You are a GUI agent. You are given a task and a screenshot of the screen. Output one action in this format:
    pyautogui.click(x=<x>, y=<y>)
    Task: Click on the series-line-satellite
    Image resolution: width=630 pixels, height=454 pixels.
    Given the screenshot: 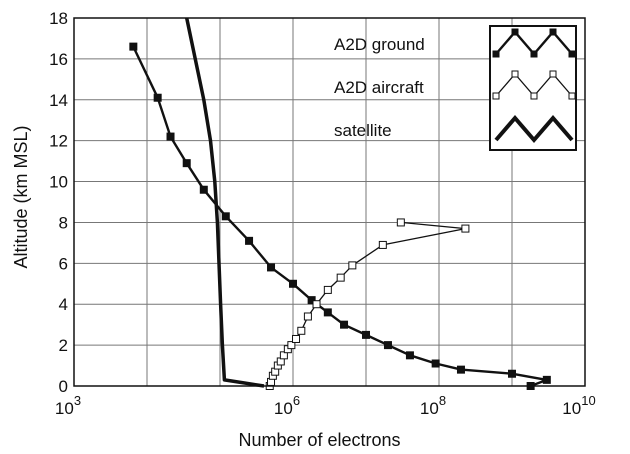 What is the action you would take?
    pyautogui.click(x=224, y=202)
    